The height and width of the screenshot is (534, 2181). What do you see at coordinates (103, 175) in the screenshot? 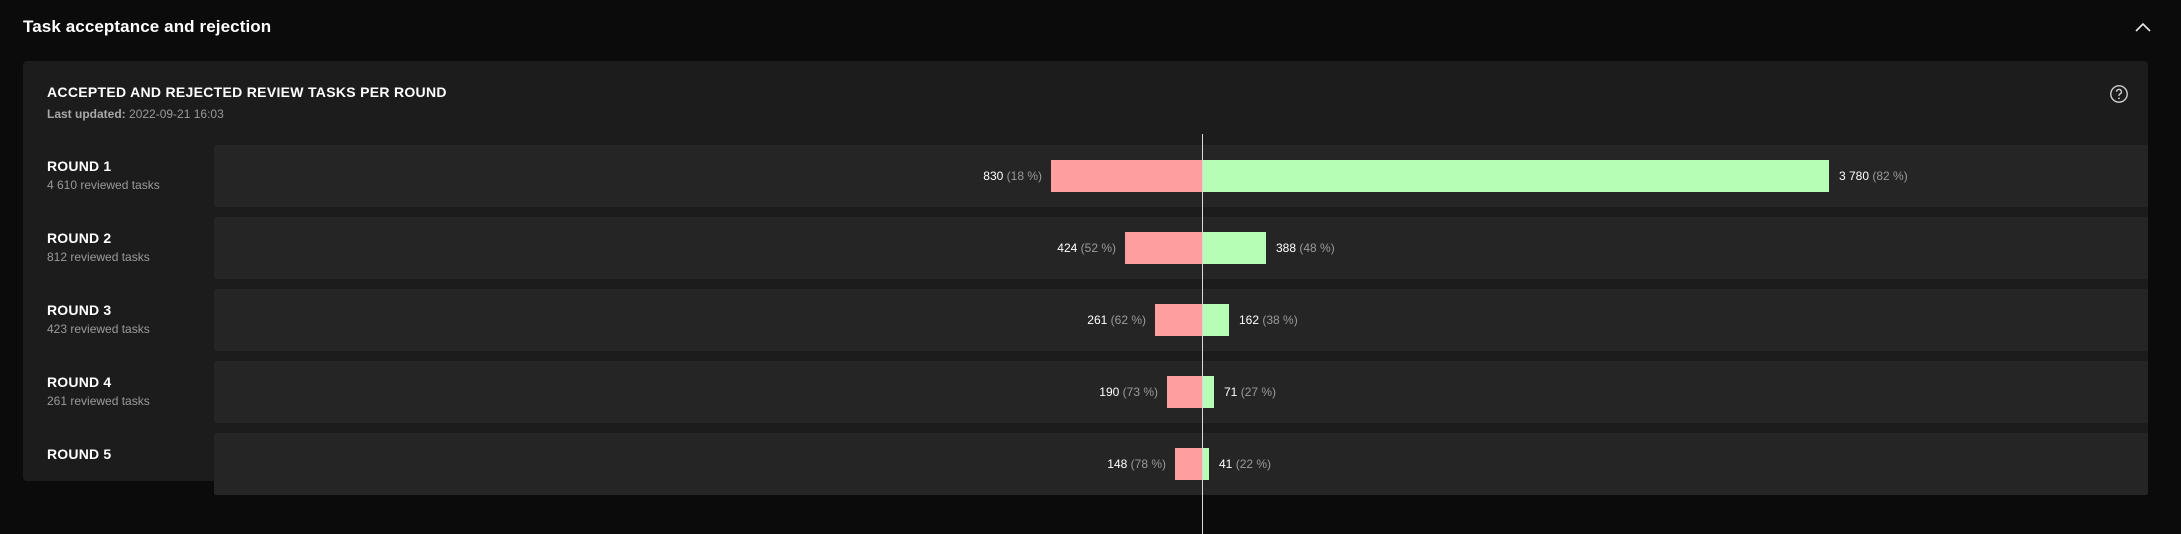
I see `round-label: ROUND 1 4 610 reviewed tasks` at bounding box center [103, 175].